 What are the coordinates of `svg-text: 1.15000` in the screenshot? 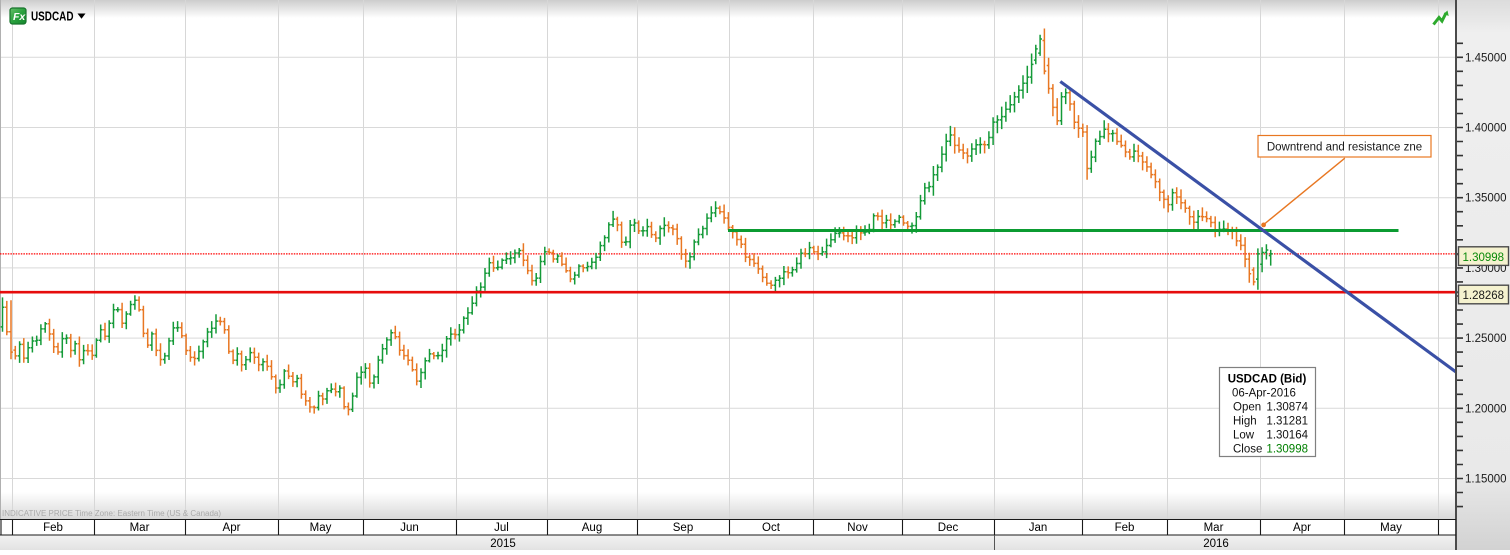 It's located at (1486, 480).